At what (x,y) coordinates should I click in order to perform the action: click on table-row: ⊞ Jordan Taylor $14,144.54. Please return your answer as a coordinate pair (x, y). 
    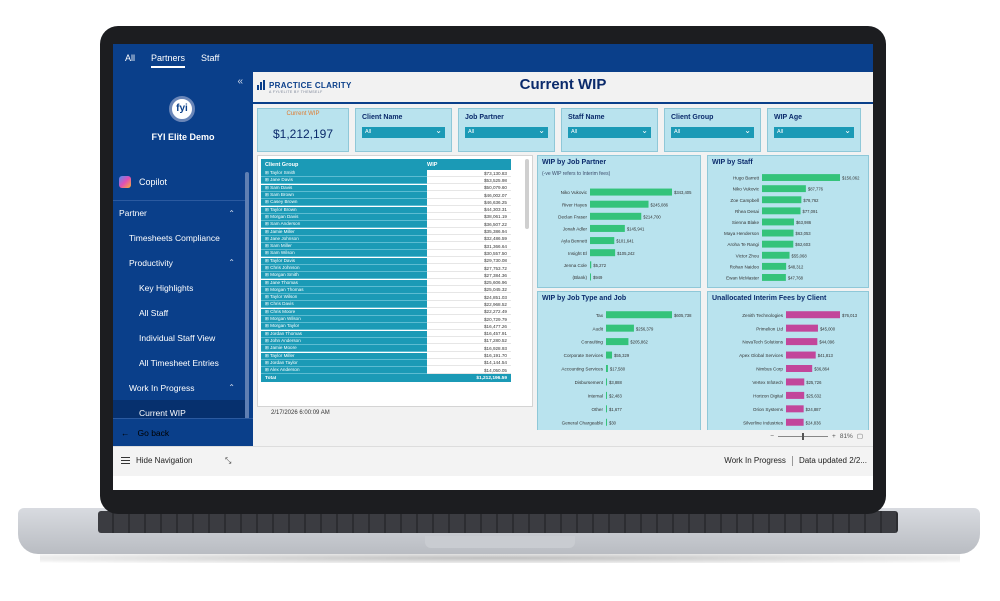
    Looking at the image, I should click on (386, 363).